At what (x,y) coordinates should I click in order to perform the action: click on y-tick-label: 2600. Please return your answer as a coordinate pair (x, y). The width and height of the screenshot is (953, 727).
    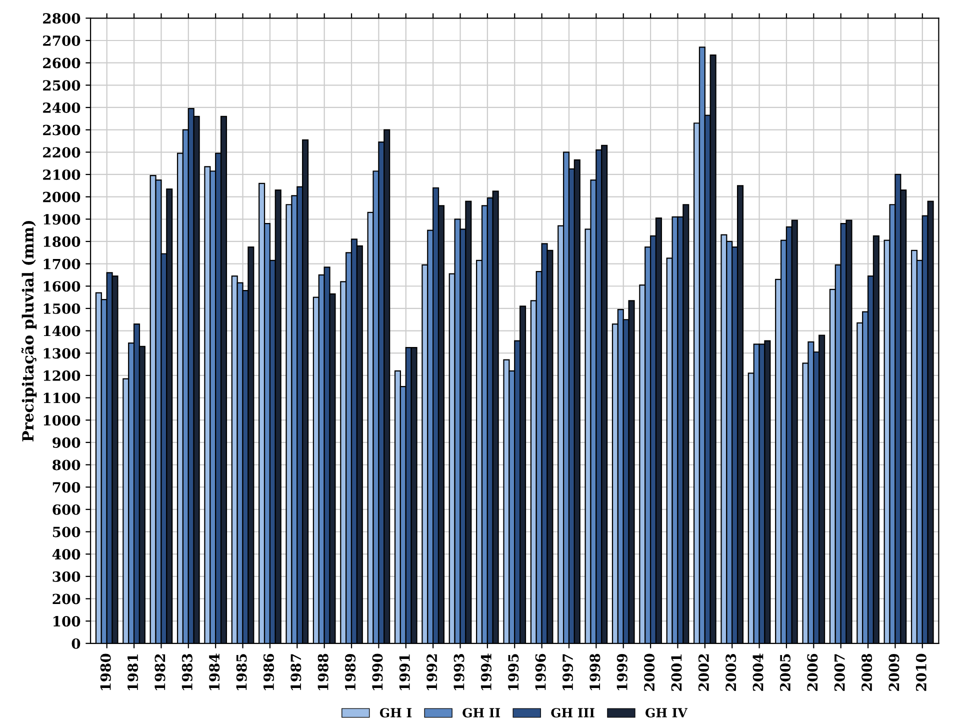
    Looking at the image, I should click on (61, 63).